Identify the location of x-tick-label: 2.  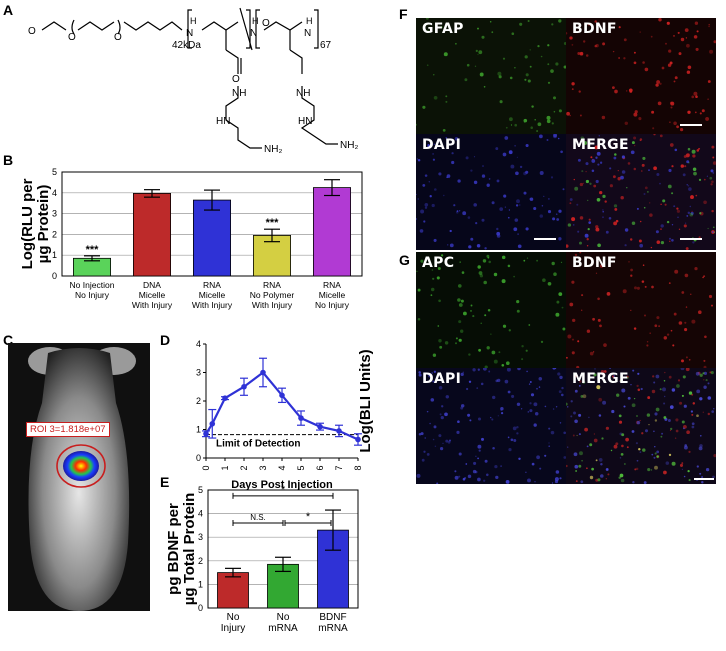
(244, 467).